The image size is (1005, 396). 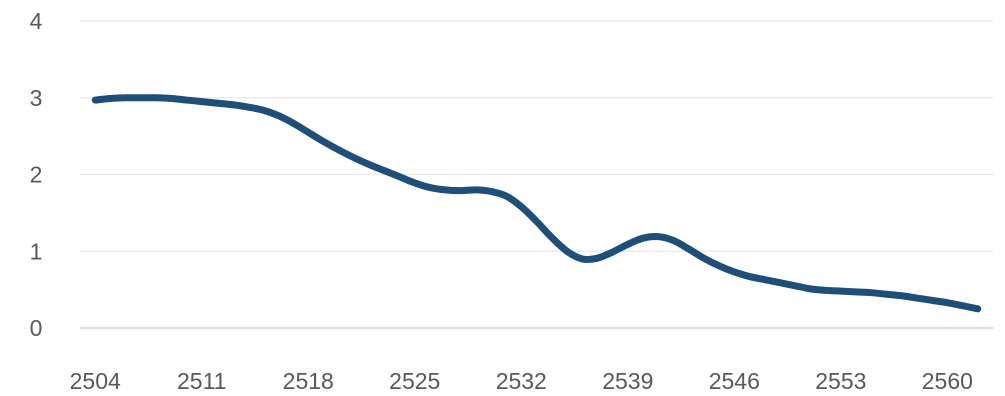 What do you see at coordinates (36, 251) in the screenshot?
I see `y-tick-label-1: 1` at bounding box center [36, 251].